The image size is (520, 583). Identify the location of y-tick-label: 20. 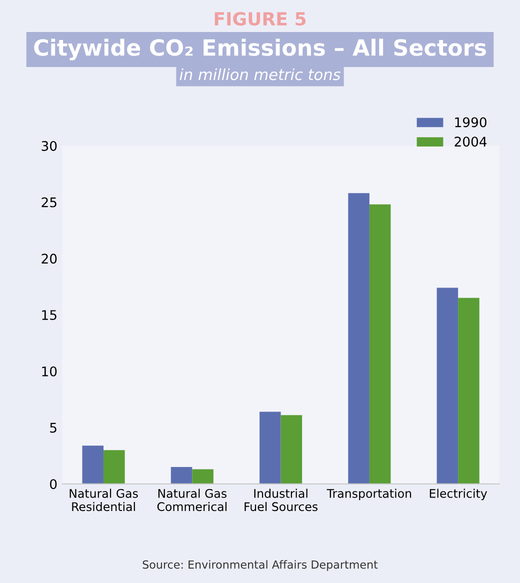
(49, 259).